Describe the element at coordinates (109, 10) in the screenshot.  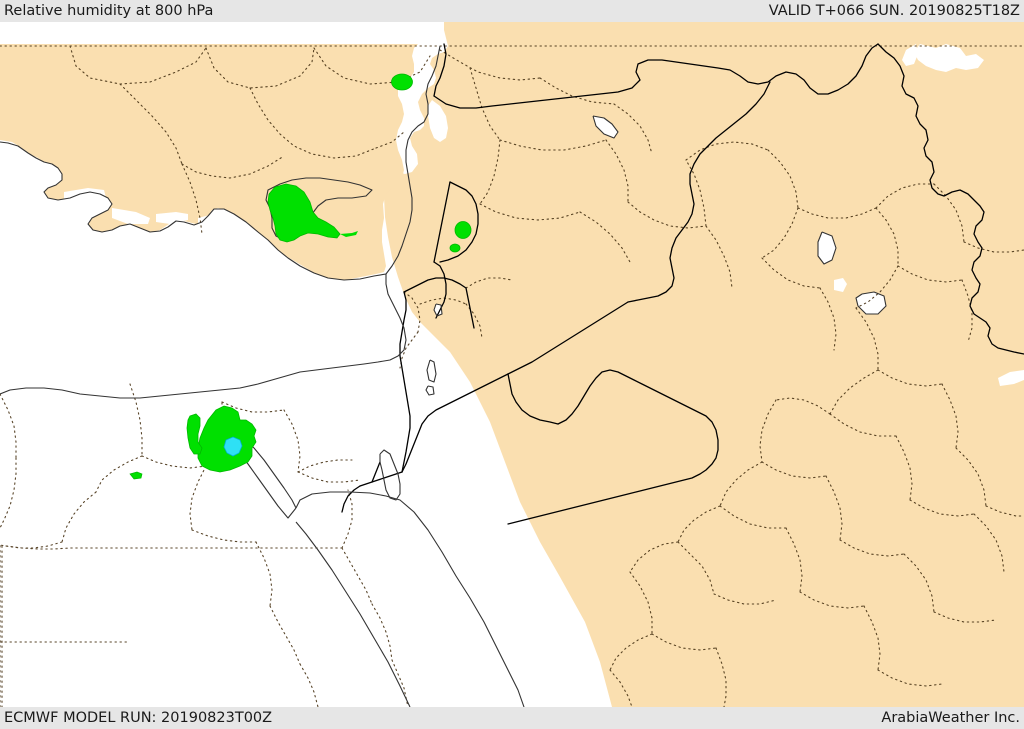
I see `page-title: Relative humidity at 800 hPa` at that location.